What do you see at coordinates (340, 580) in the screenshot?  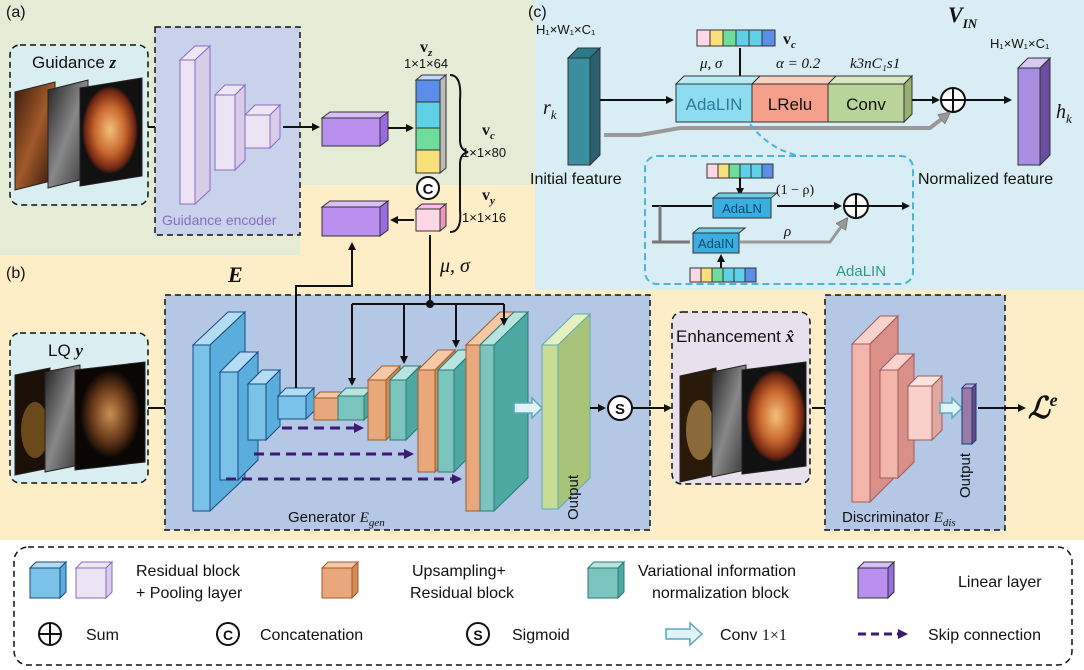 I see `legend-upsample-icon` at bounding box center [340, 580].